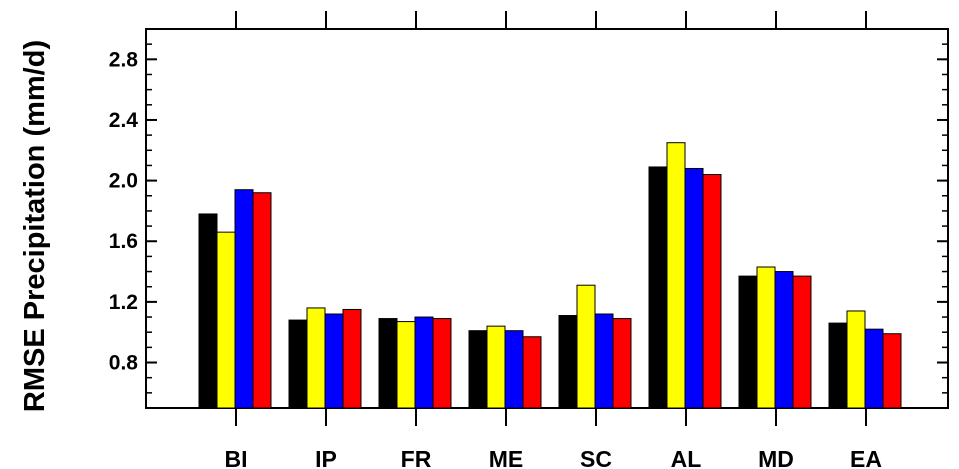  What do you see at coordinates (236, 457) in the screenshot?
I see `category-label: BI` at bounding box center [236, 457].